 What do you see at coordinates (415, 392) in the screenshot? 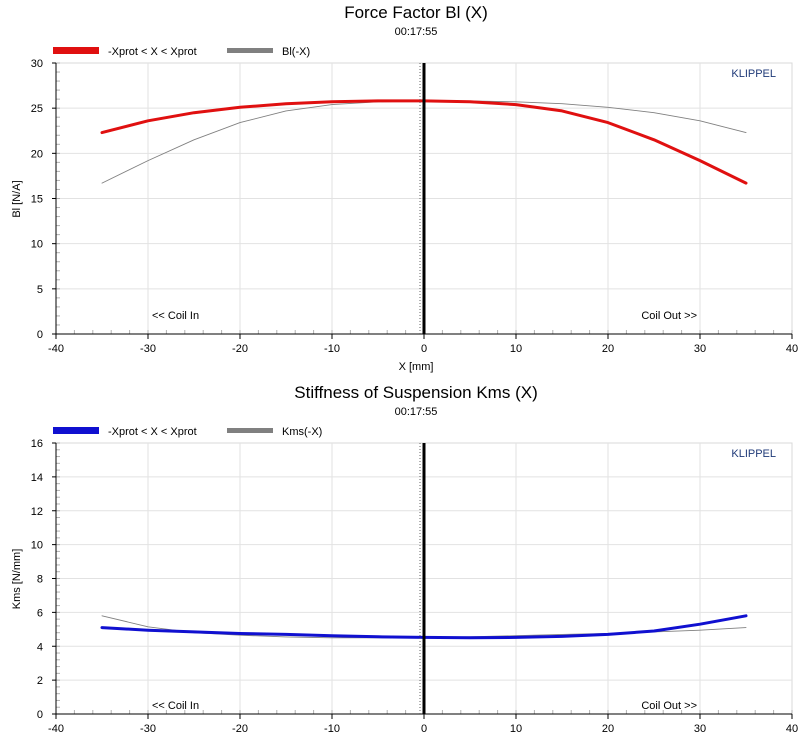
I see `chart-title: Stiffness of Suspension Kms (X)` at bounding box center [415, 392].